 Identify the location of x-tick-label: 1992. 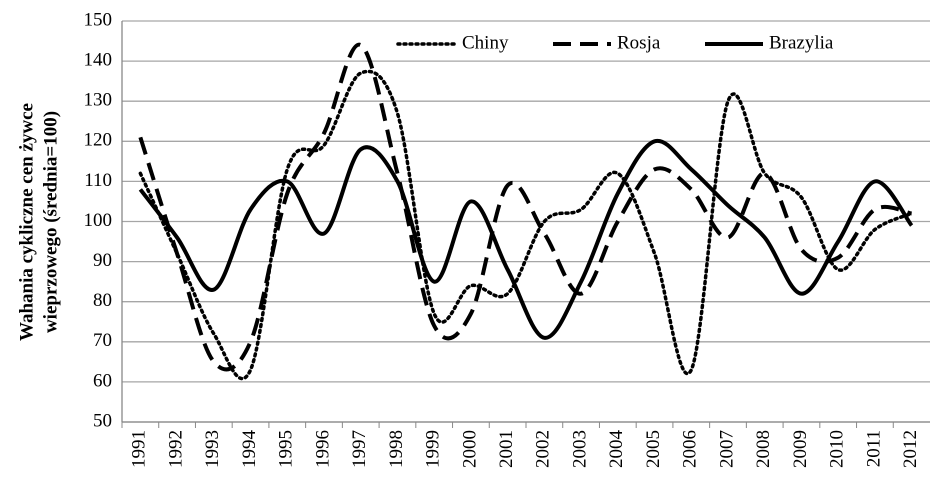
(175, 449).